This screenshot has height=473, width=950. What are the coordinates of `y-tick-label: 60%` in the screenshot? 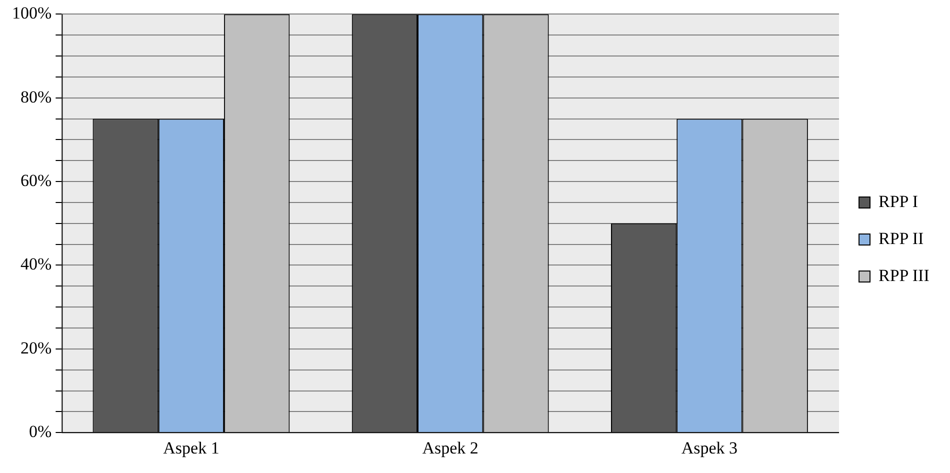 It's located at (36, 180).